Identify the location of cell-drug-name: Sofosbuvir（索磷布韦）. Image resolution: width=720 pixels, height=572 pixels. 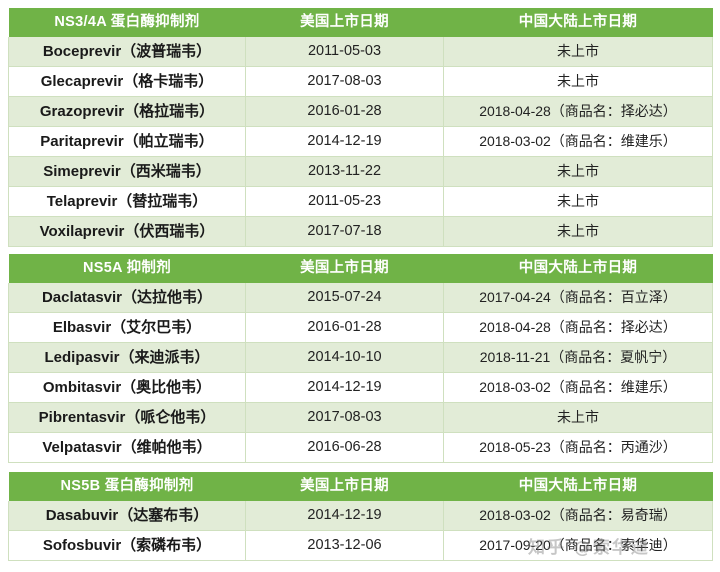
(127, 545).